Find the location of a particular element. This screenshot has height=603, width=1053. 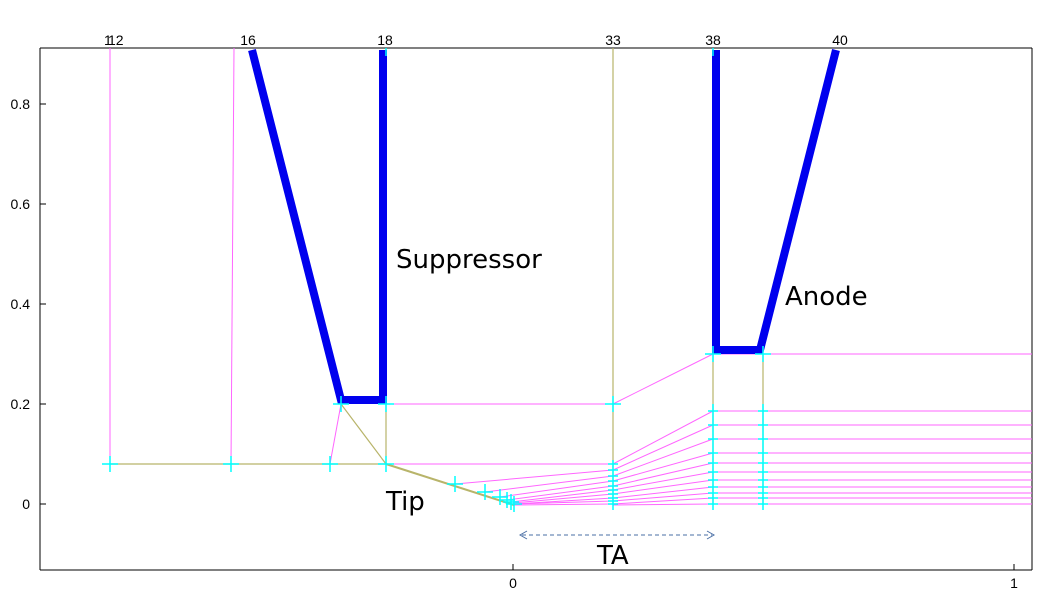

y-axis: 0.8 0.6 0.4 0.2 0 is located at coordinates (28, 304).